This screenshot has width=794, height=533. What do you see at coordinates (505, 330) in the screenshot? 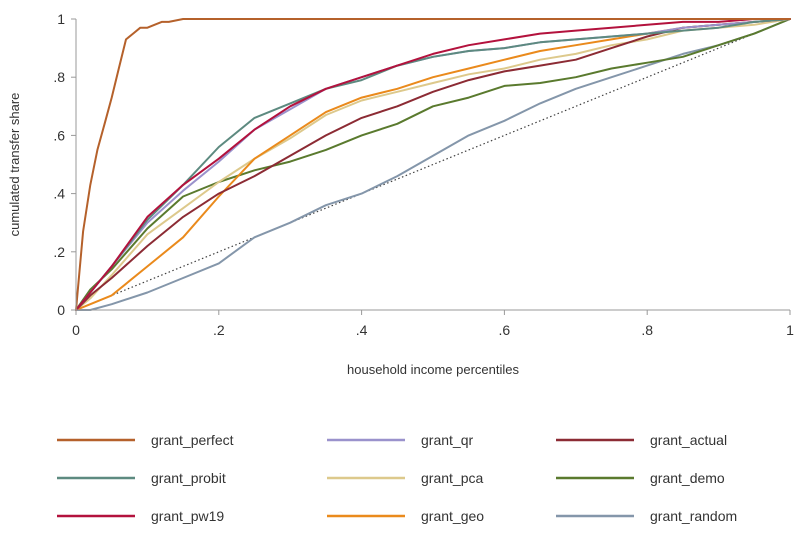
I see `x-tick-label: .6` at bounding box center [505, 330].